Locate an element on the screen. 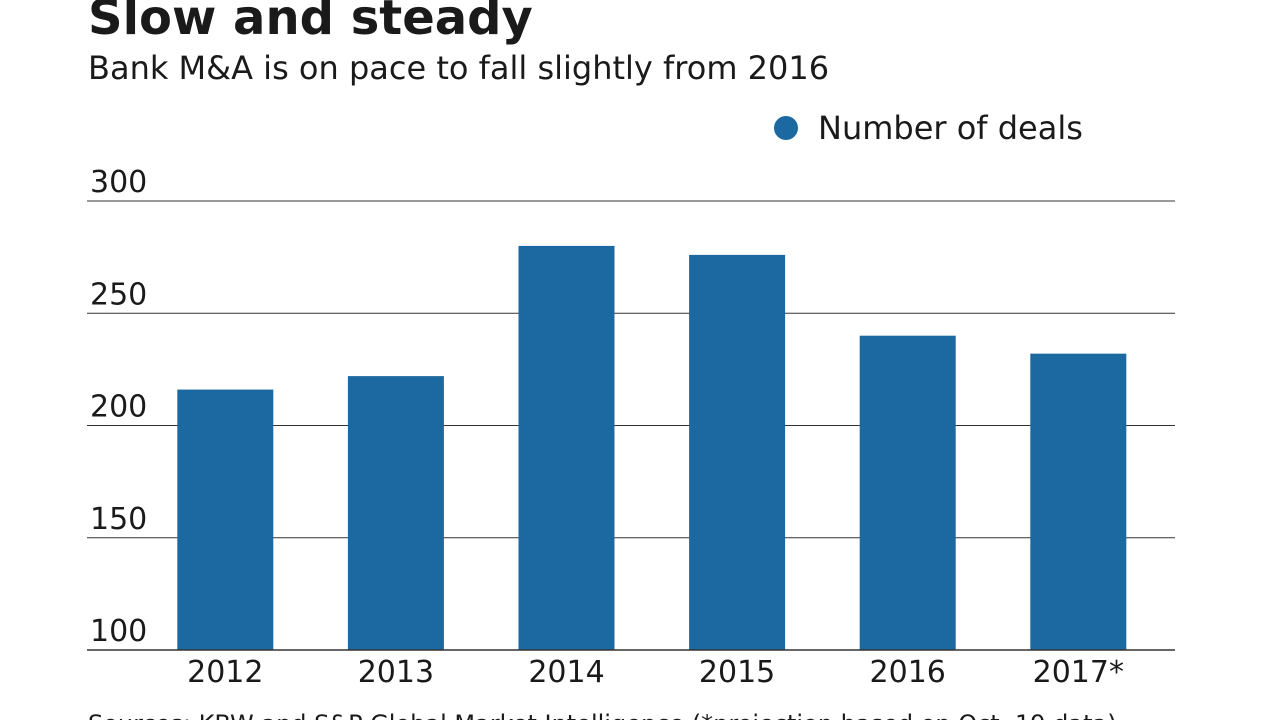 Image resolution: width=1280 pixels, height=720 pixels. y-tick-label: 100 is located at coordinates (118, 631).